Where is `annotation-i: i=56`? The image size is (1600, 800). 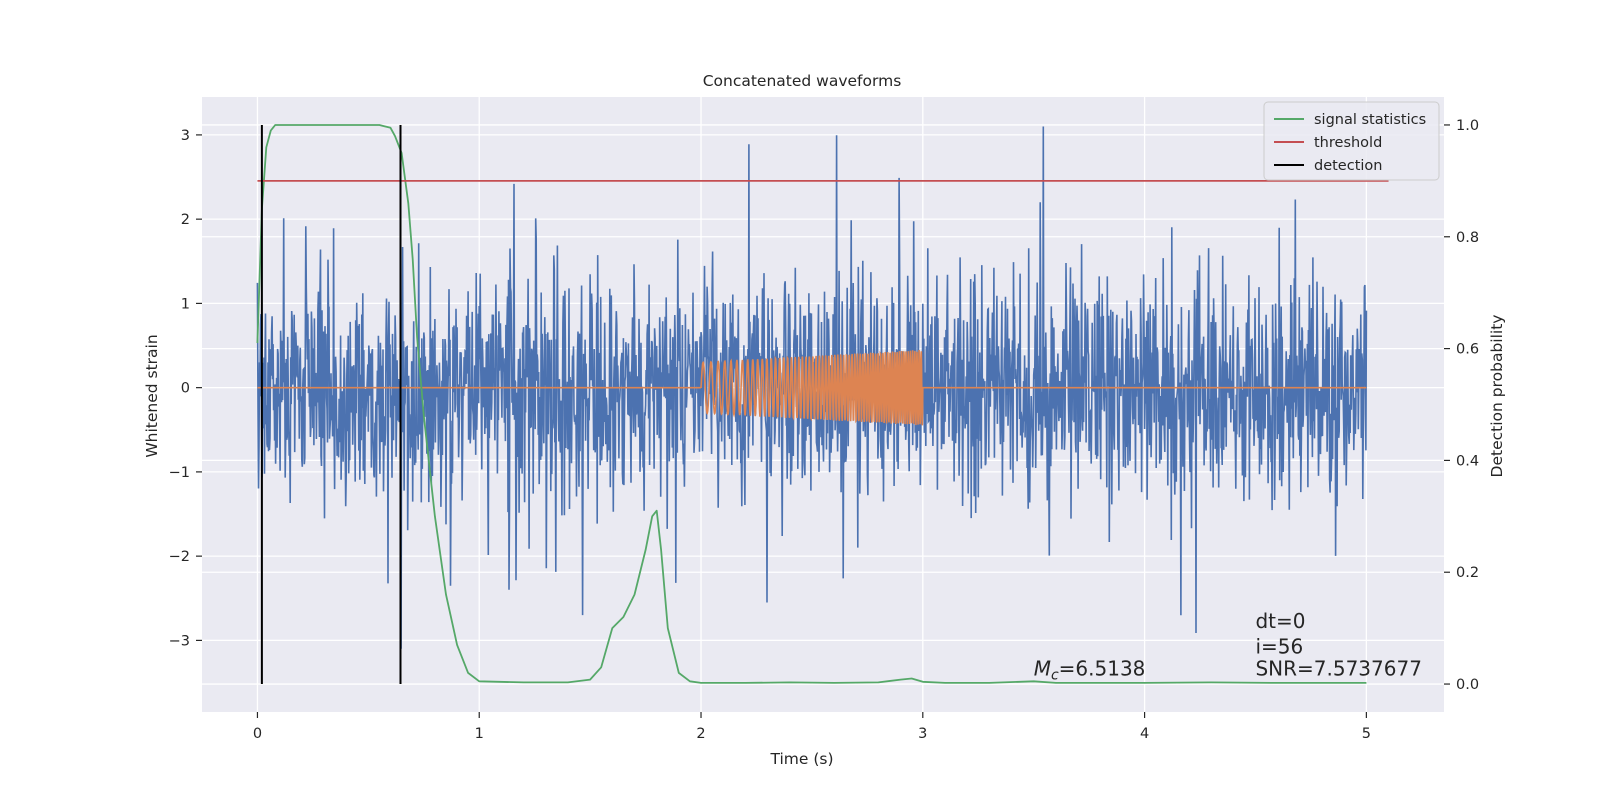 annotation-i: i=56 is located at coordinates (1279, 646).